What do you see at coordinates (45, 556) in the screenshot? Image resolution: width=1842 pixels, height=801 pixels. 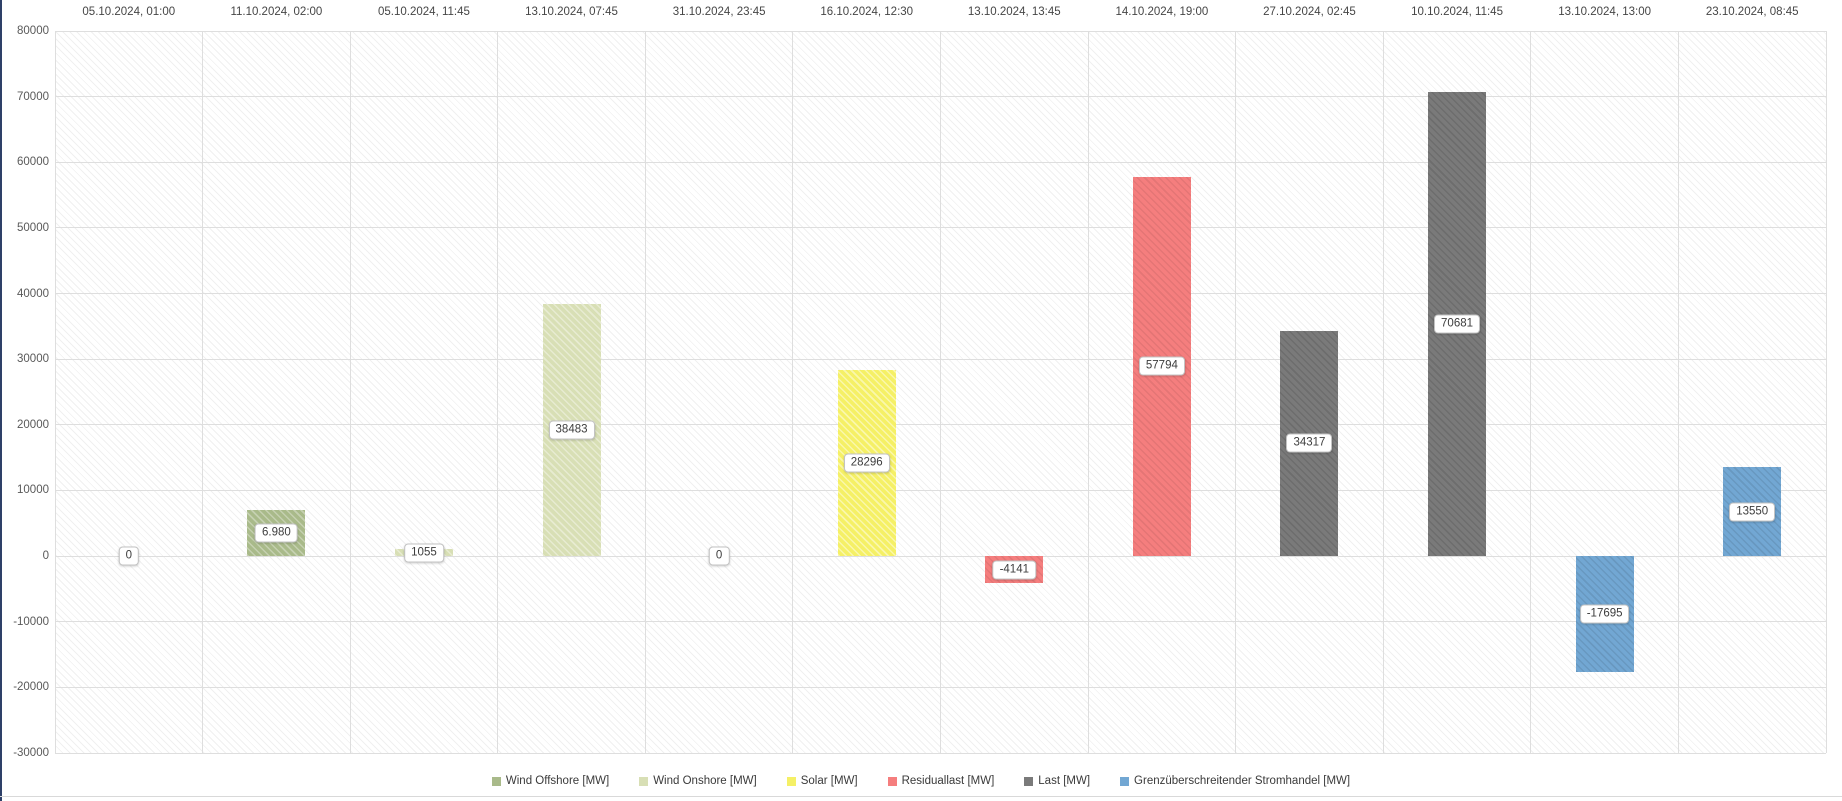 I see `y-axis-tick-label: 0` at bounding box center [45, 556].